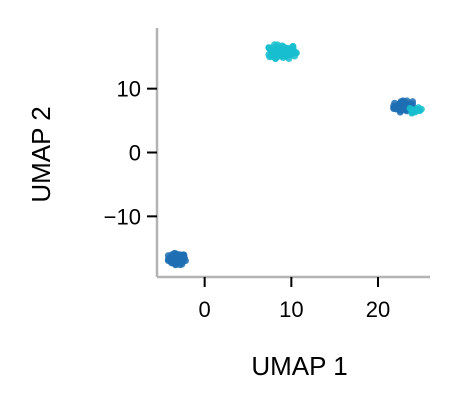  I want to click on x-axis-ticks: 0 10 20, so click(294, 299).